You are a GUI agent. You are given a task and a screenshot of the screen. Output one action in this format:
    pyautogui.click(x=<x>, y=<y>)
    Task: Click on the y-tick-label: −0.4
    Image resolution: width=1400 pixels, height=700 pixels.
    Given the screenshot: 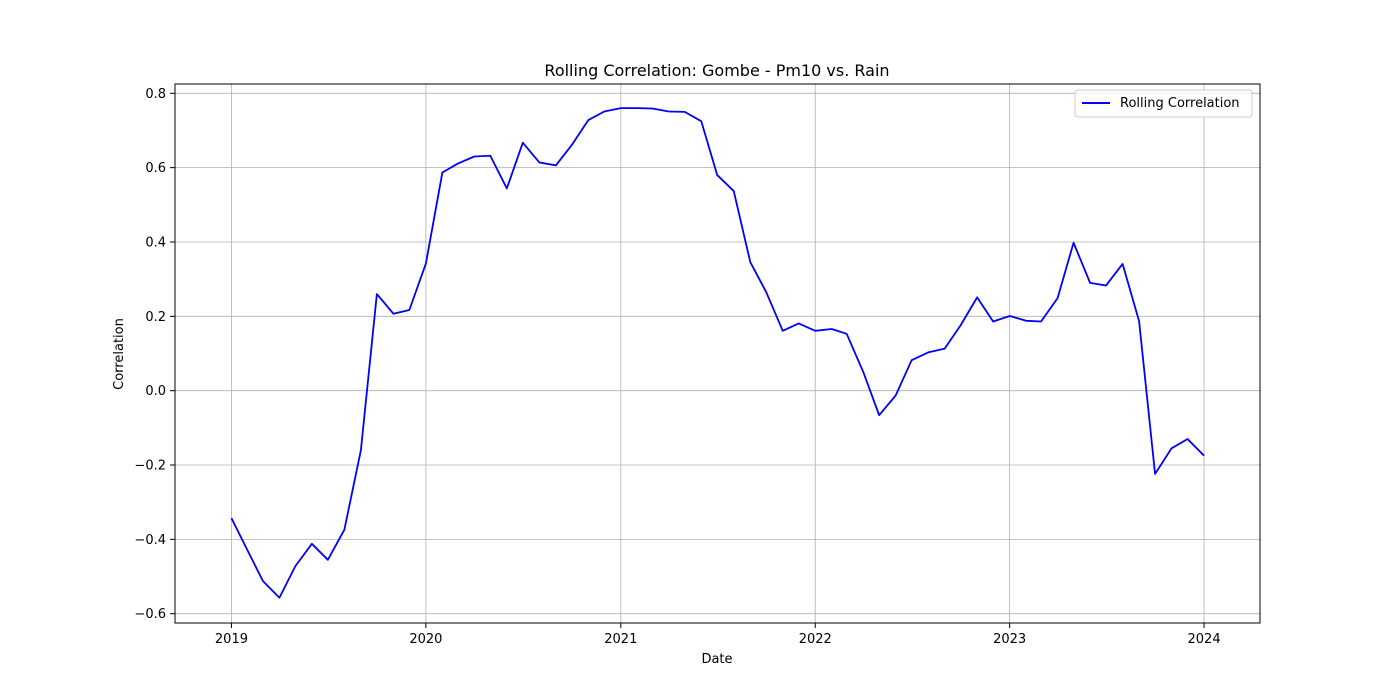 What is the action you would take?
    pyautogui.click(x=150, y=540)
    